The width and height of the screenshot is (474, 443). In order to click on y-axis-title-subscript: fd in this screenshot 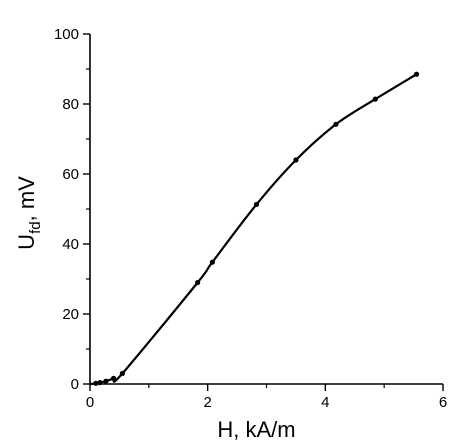, I will do `click(35, 227)`.